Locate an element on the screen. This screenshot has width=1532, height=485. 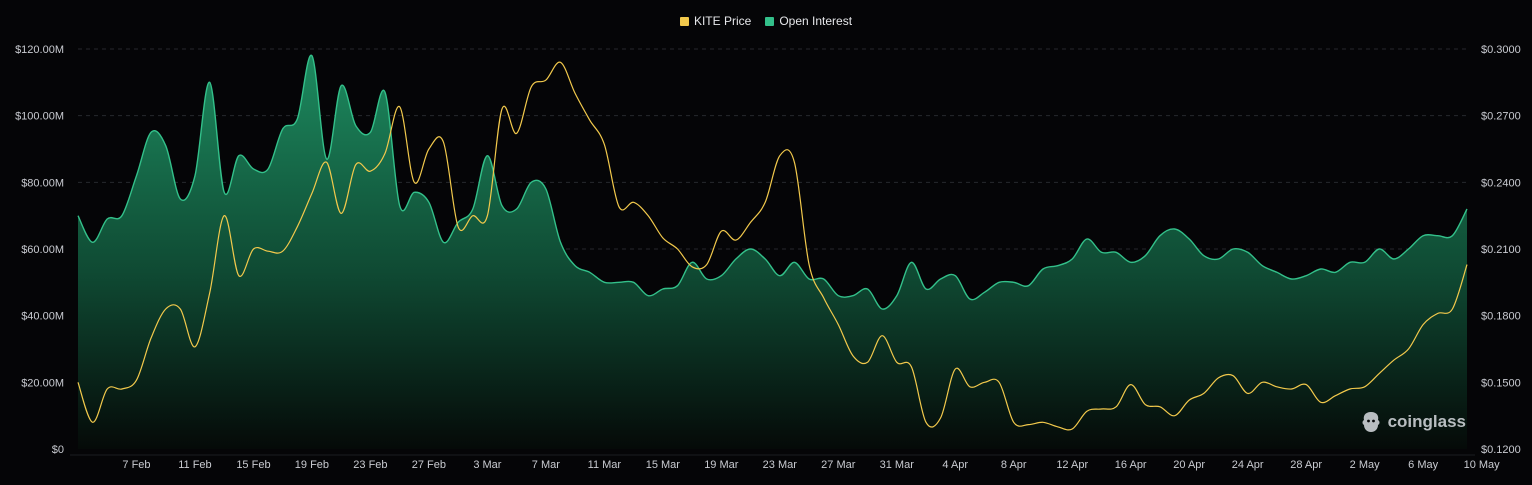
x-tick-label: 24 Apr is located at coordinates (1248, 465).